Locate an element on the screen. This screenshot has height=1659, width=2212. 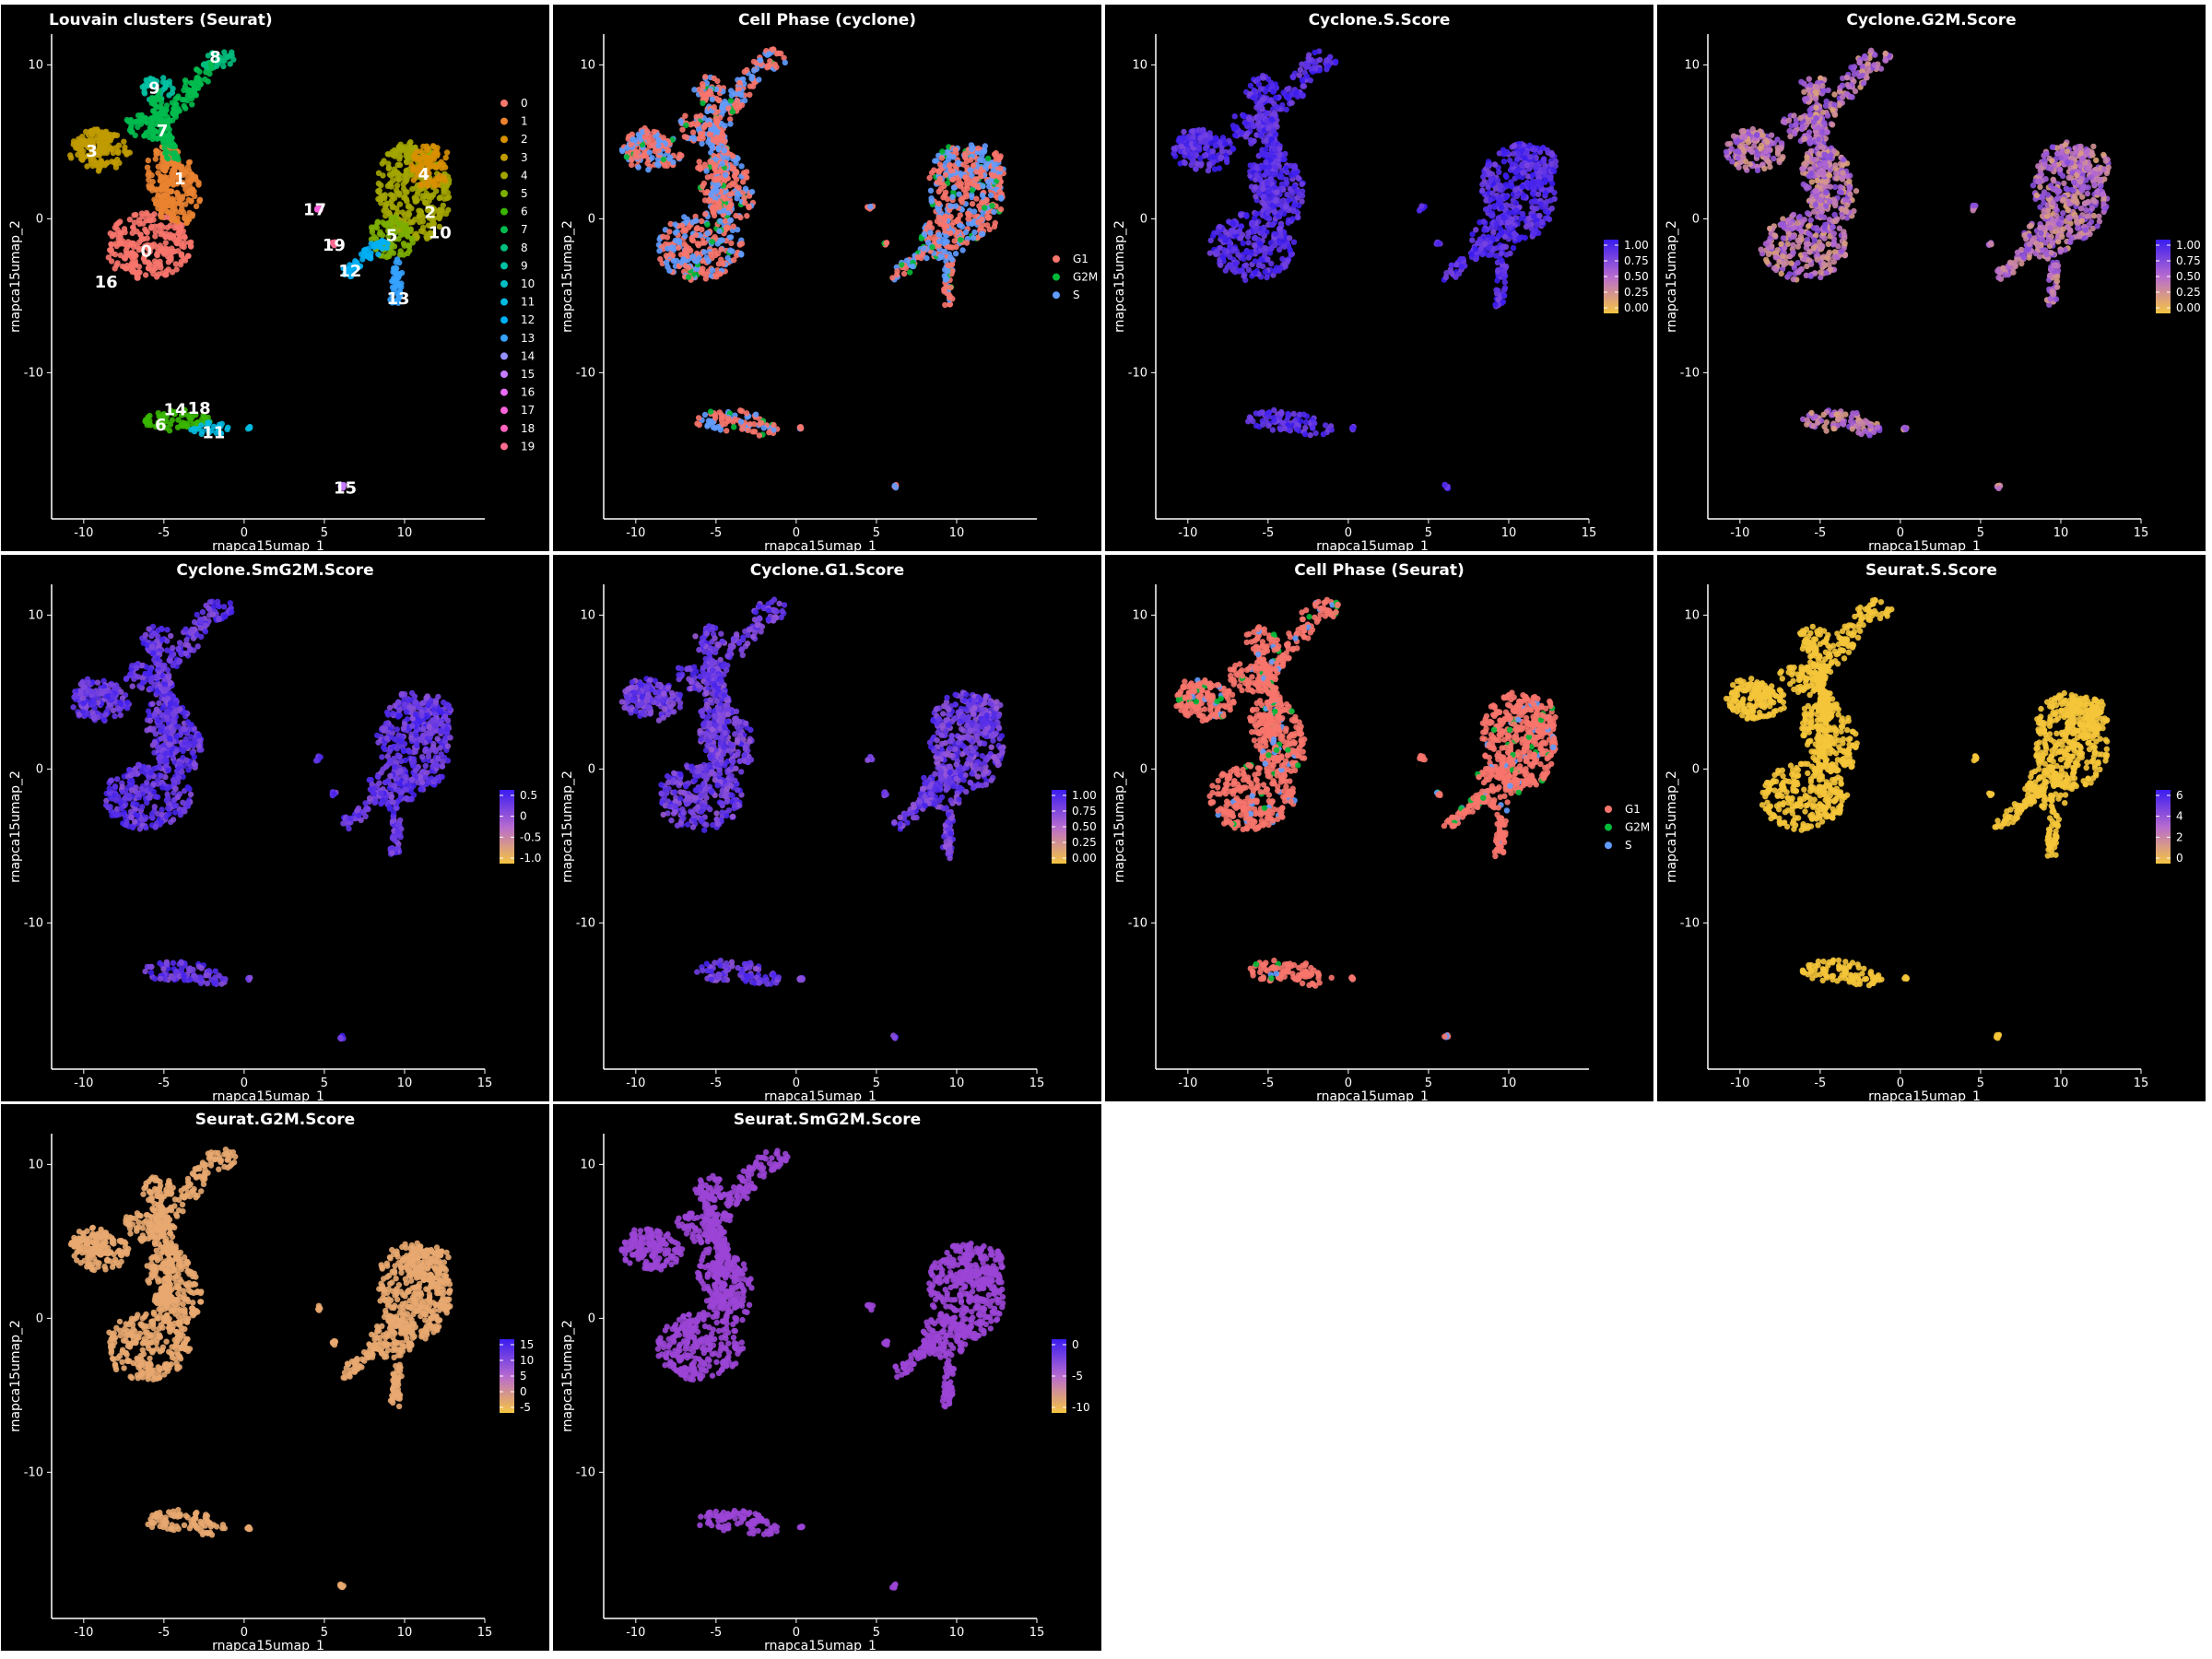
x-tick-label: 10 is located at coordinates (1509, 533).